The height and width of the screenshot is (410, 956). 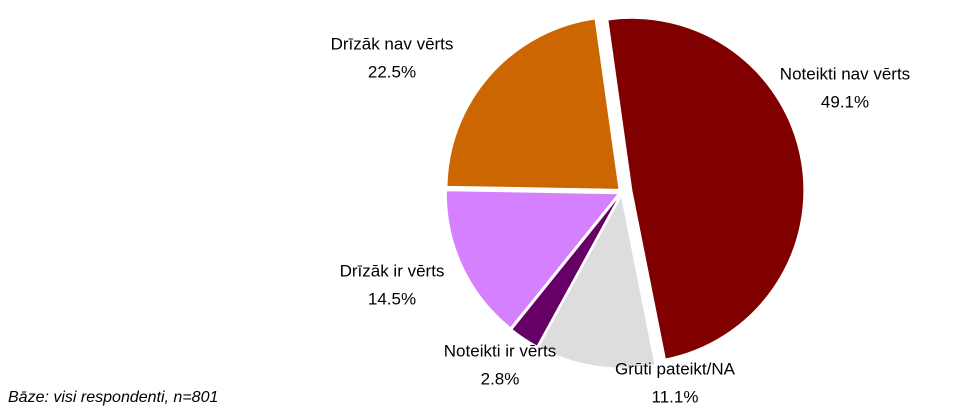 I want to click on slice-label: Noteikti ir vērts, so click(x=500, y=350).